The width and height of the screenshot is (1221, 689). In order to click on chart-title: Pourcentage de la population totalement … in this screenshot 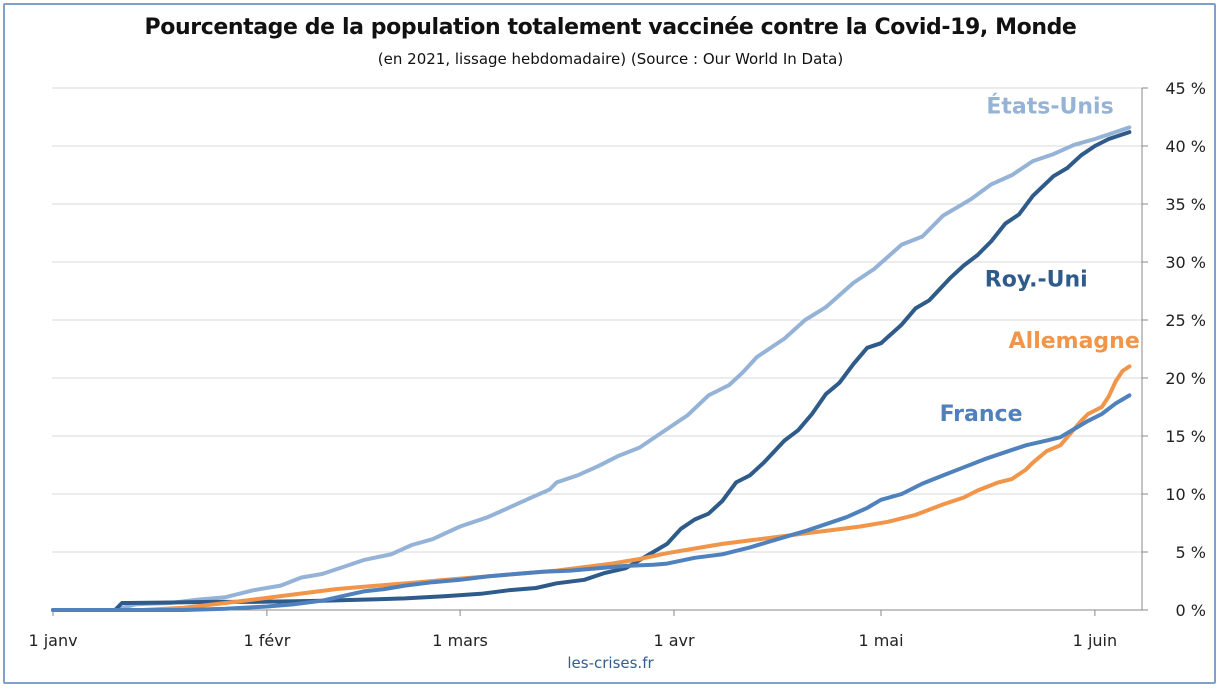, I will do `click(610, 27)`.